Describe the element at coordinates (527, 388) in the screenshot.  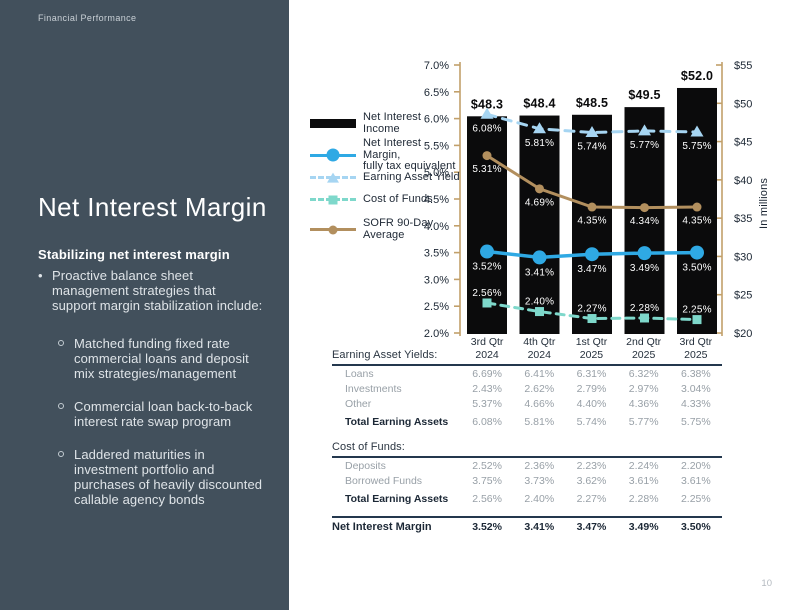
I see `table-row: Investments 2.43% 2.62% 2.79% 2.97% 3.04%` at that location.